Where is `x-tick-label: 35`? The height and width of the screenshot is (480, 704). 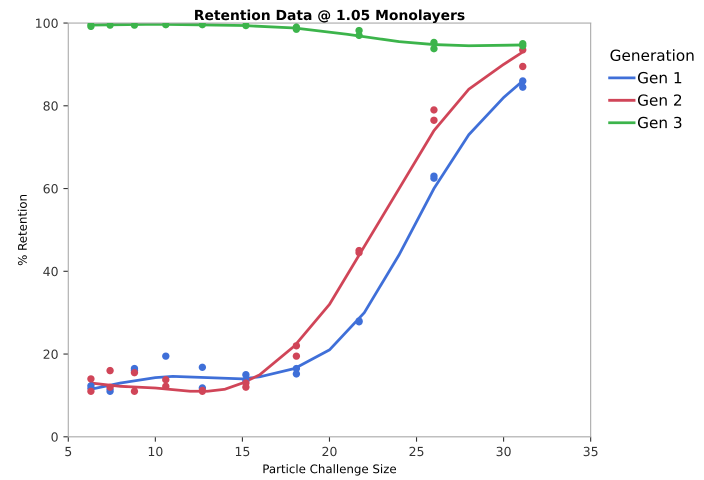 x-tick-label: 35 is located at coordinates (591, 451).